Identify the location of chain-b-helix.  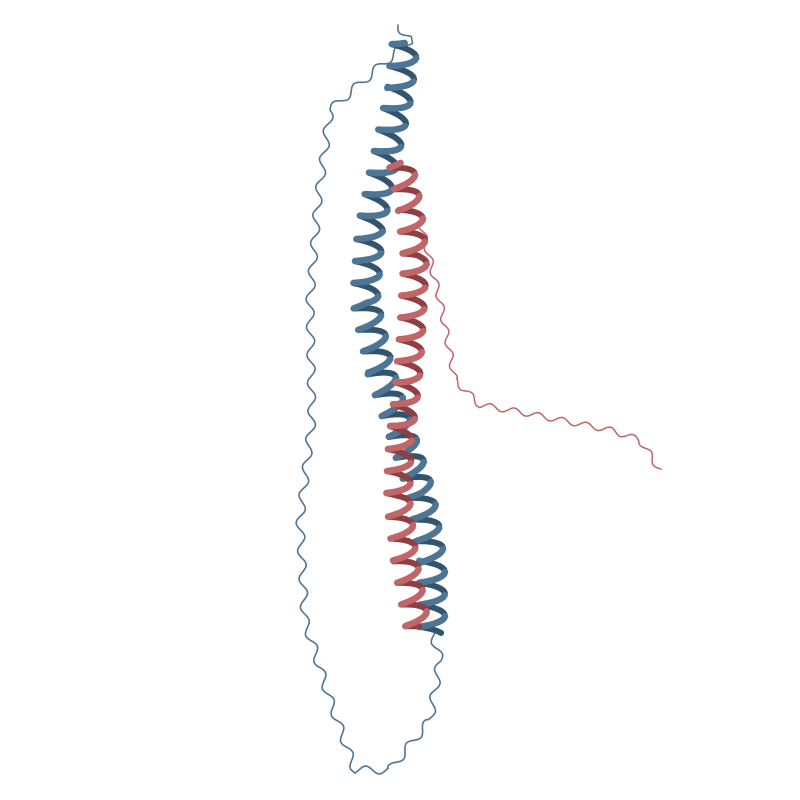
(406, 394).